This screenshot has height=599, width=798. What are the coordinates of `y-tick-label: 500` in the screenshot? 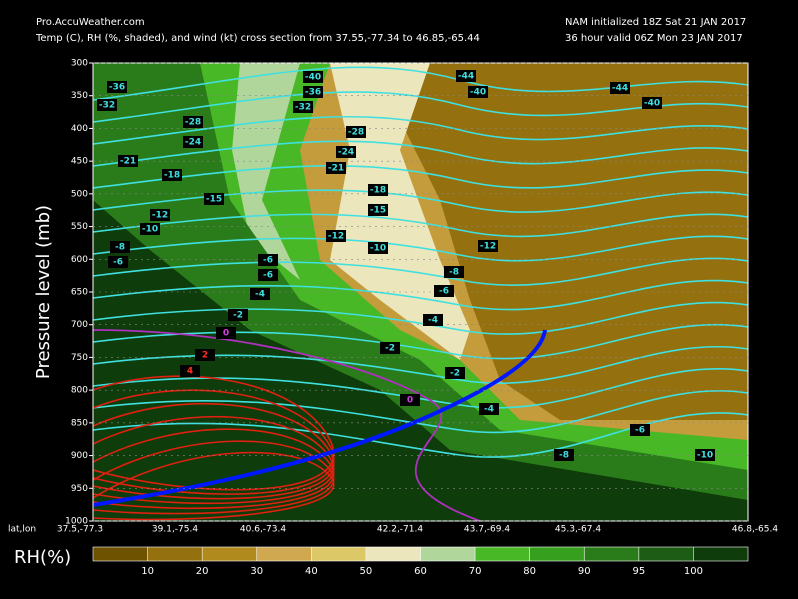 It's located at (79, 194).